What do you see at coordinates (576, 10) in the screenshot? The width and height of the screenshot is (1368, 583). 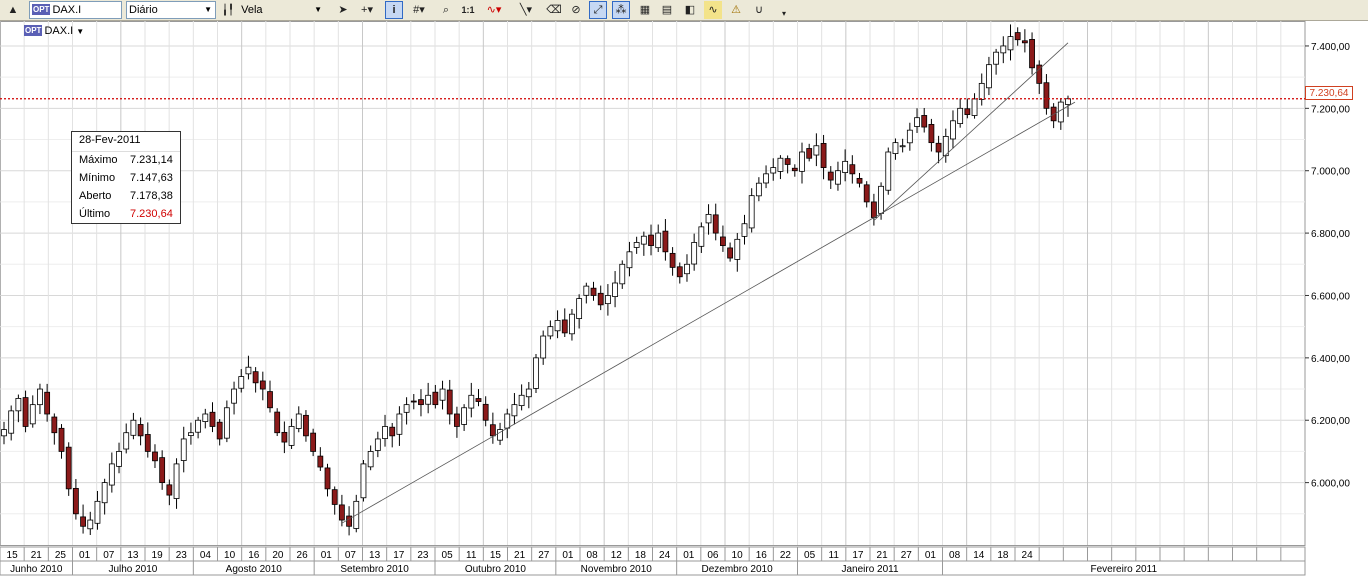 I see `erase-all-icon: ⊘` at bounding box center [576, 10].